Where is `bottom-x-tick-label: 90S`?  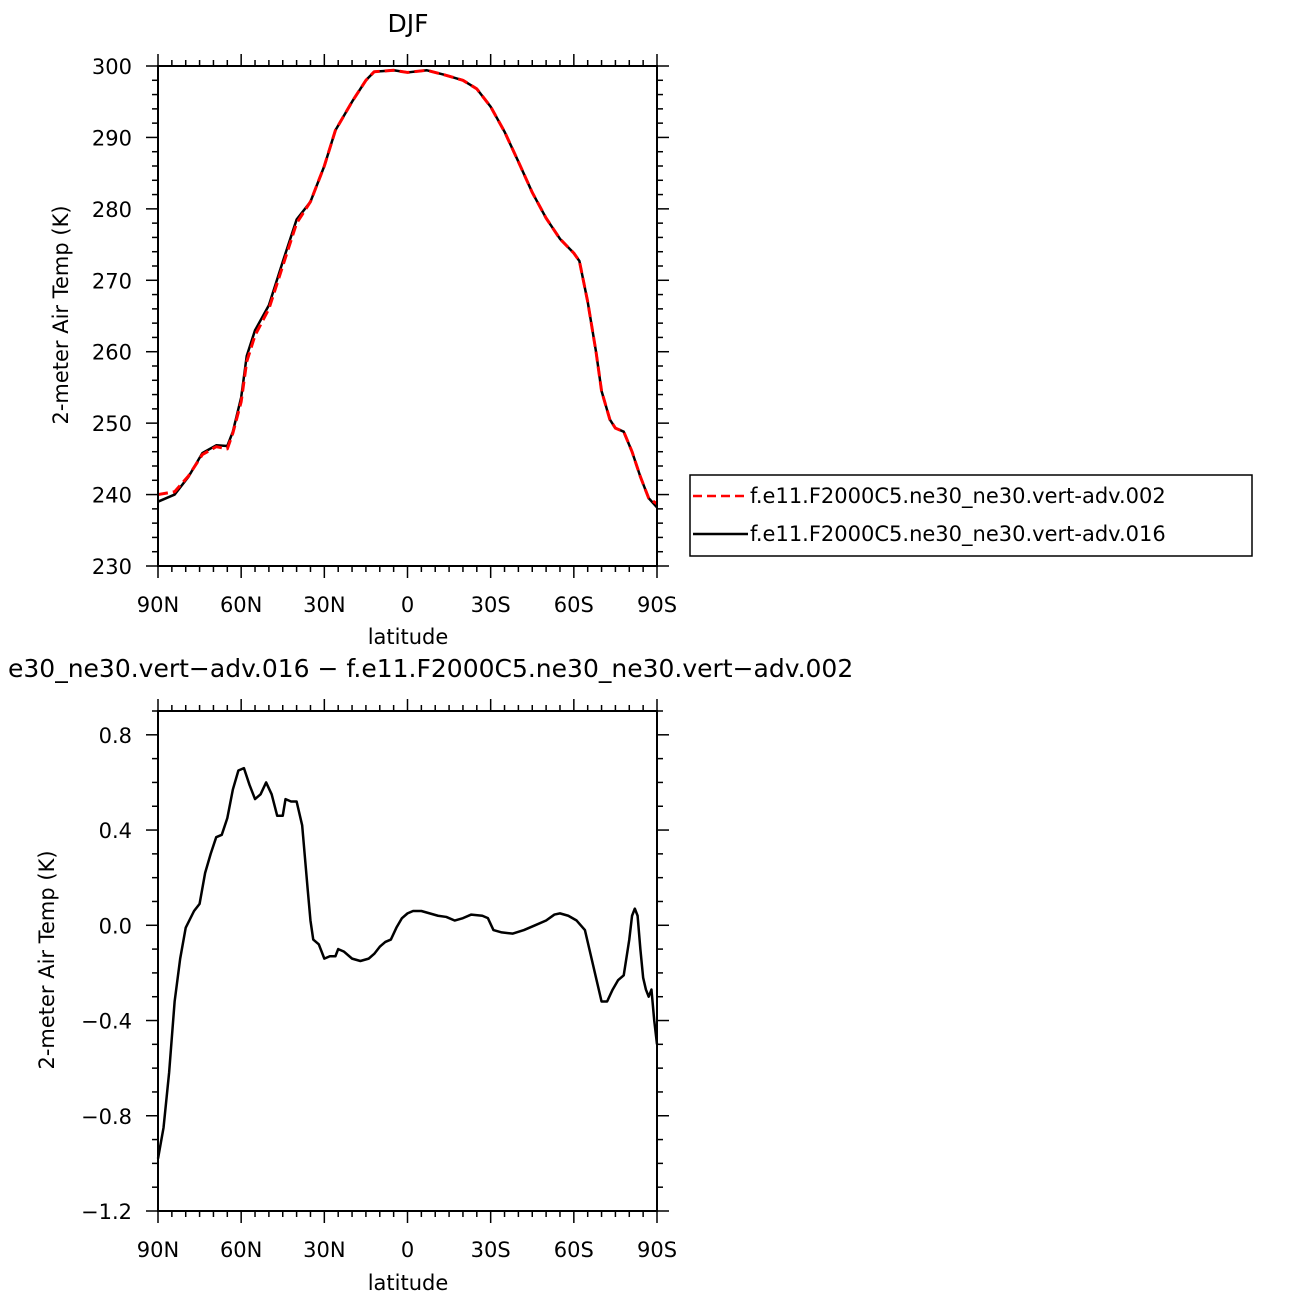 bottom-x-tick-label: 90S is located at coordinates (657, 1250).